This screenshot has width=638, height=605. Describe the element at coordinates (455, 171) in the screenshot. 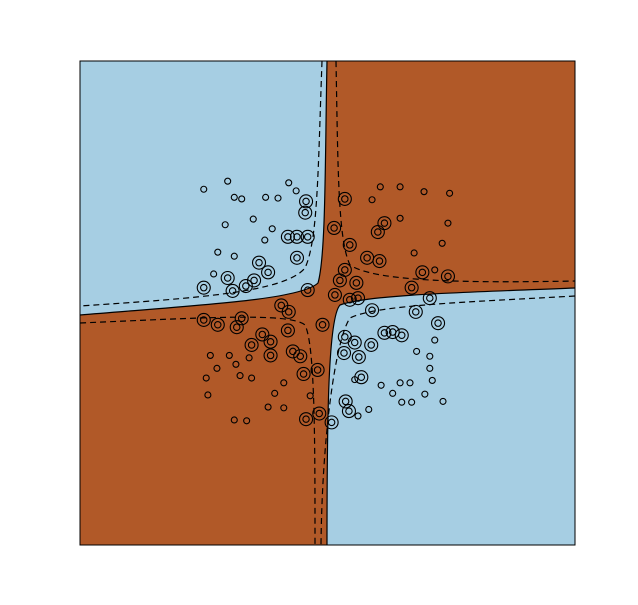

I see `margin` at that location.